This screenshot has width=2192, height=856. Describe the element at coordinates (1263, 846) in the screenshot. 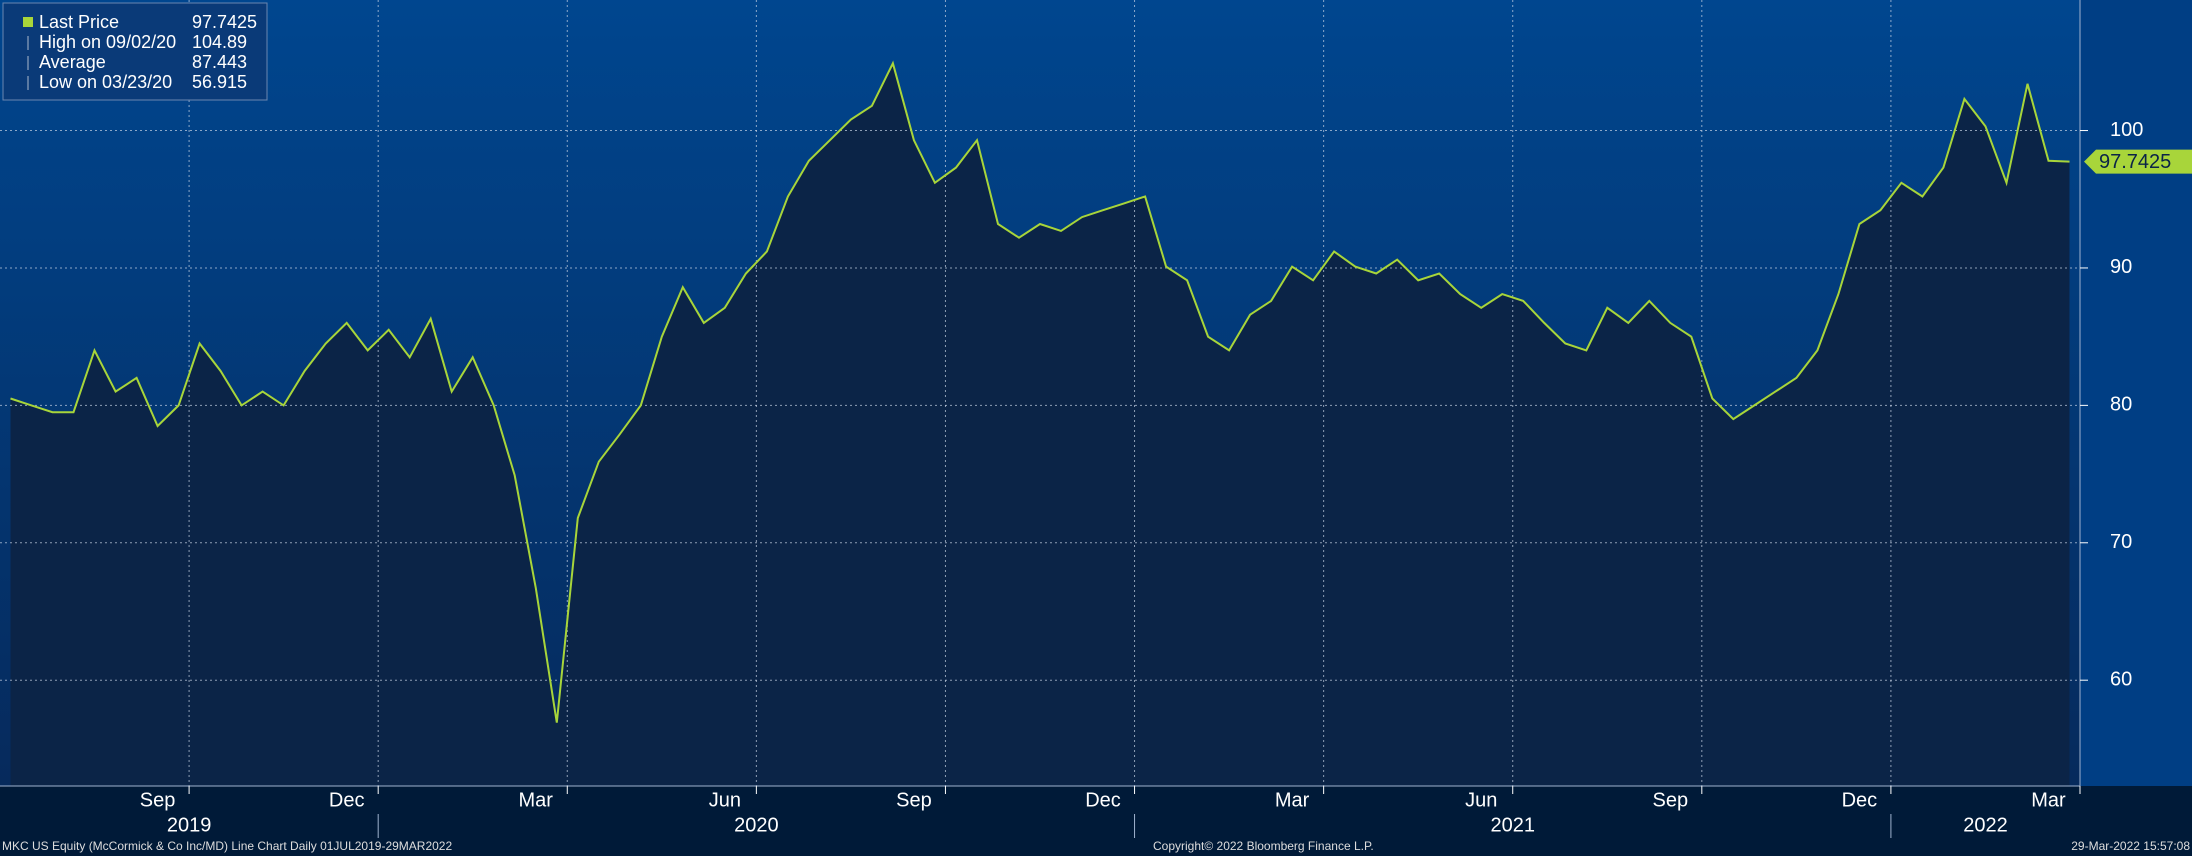

I see `footer-center: Copyright© 2022 Bloomberg Finance L.P.` at that location.